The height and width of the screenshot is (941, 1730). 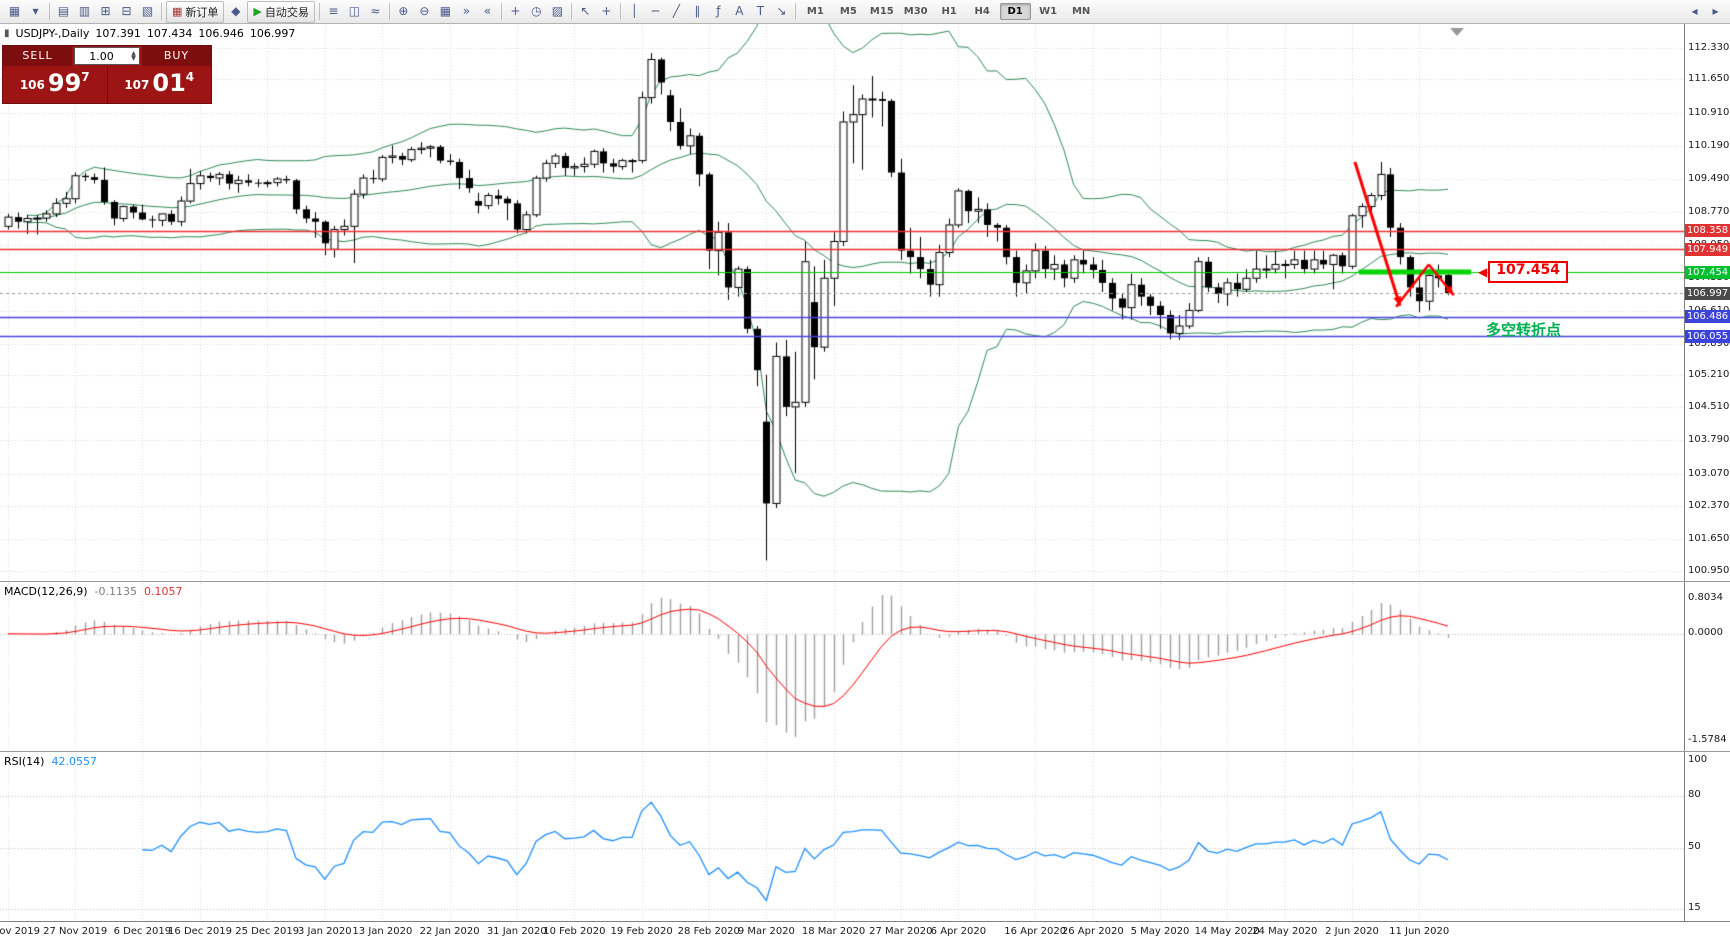 What do you see at coordinates (137, 85) in the screenshot?
I see `ask-prefix: 107` at bounding box center [137, 85].